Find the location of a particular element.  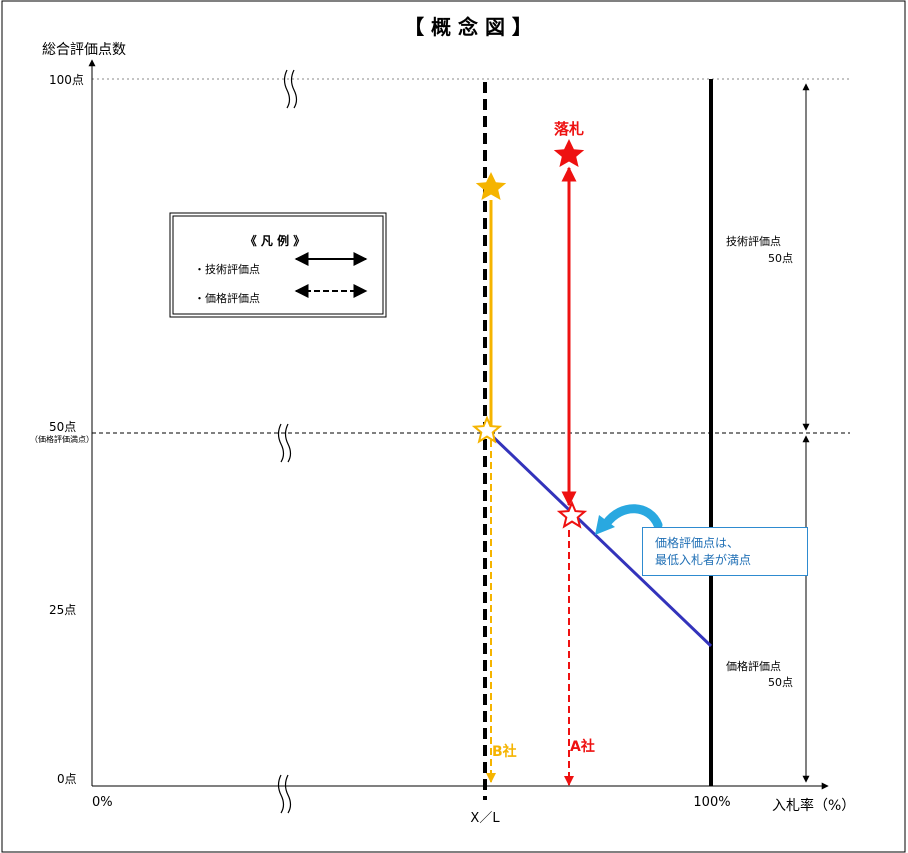

price-score-label: 価格評価点 is located at coordinates (753, 666).